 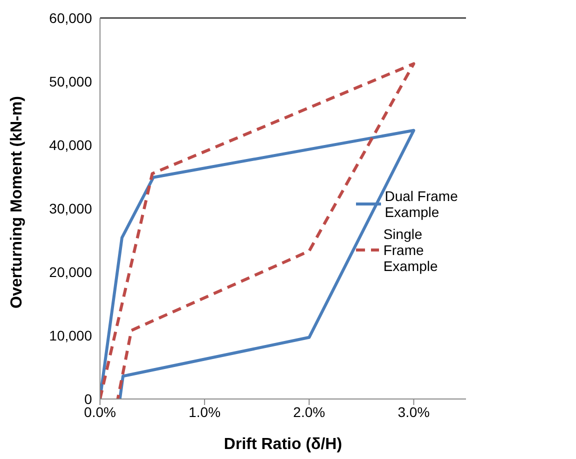 What do you see at coordinates (70, 144) in the screenshot?
I see `y-tick-label: 40,000` at bounding box center [70, 144].